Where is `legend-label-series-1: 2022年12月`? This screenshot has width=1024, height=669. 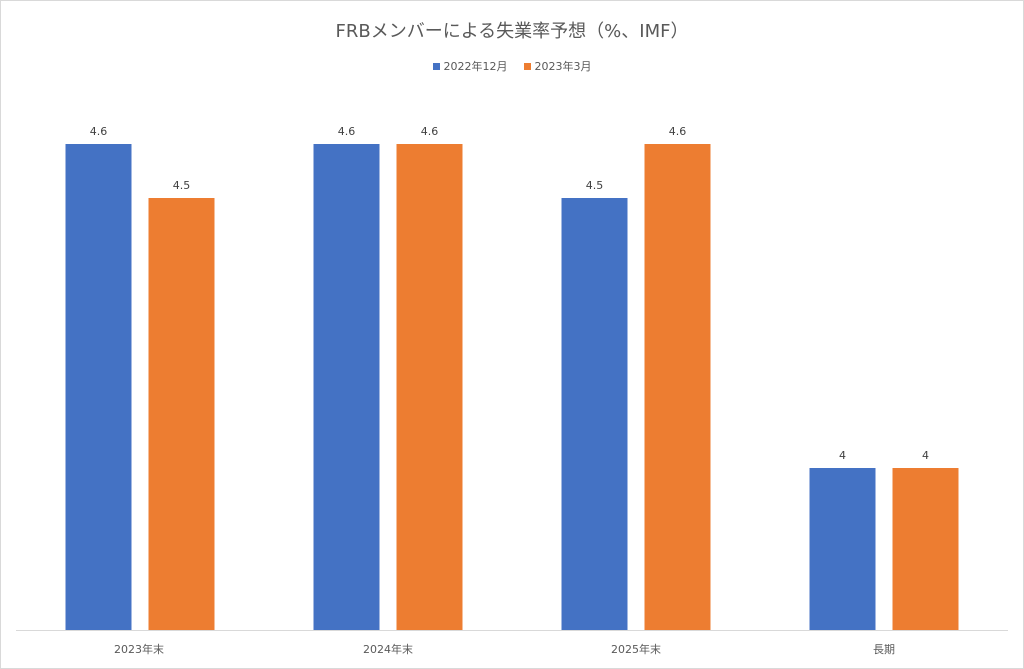
legend-label-series-1: 2022年12月 is located at coordinates (475, 66).